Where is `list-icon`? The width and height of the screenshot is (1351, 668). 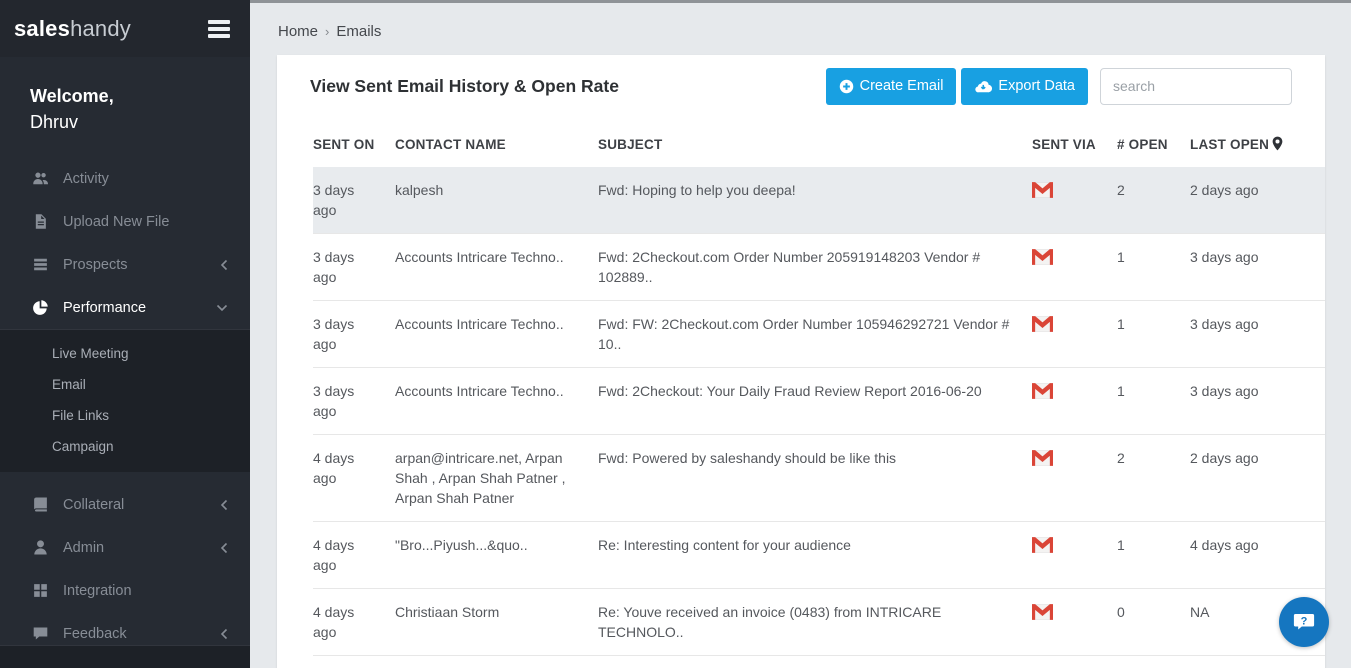
list-icon is located at coordinates (40, 265).